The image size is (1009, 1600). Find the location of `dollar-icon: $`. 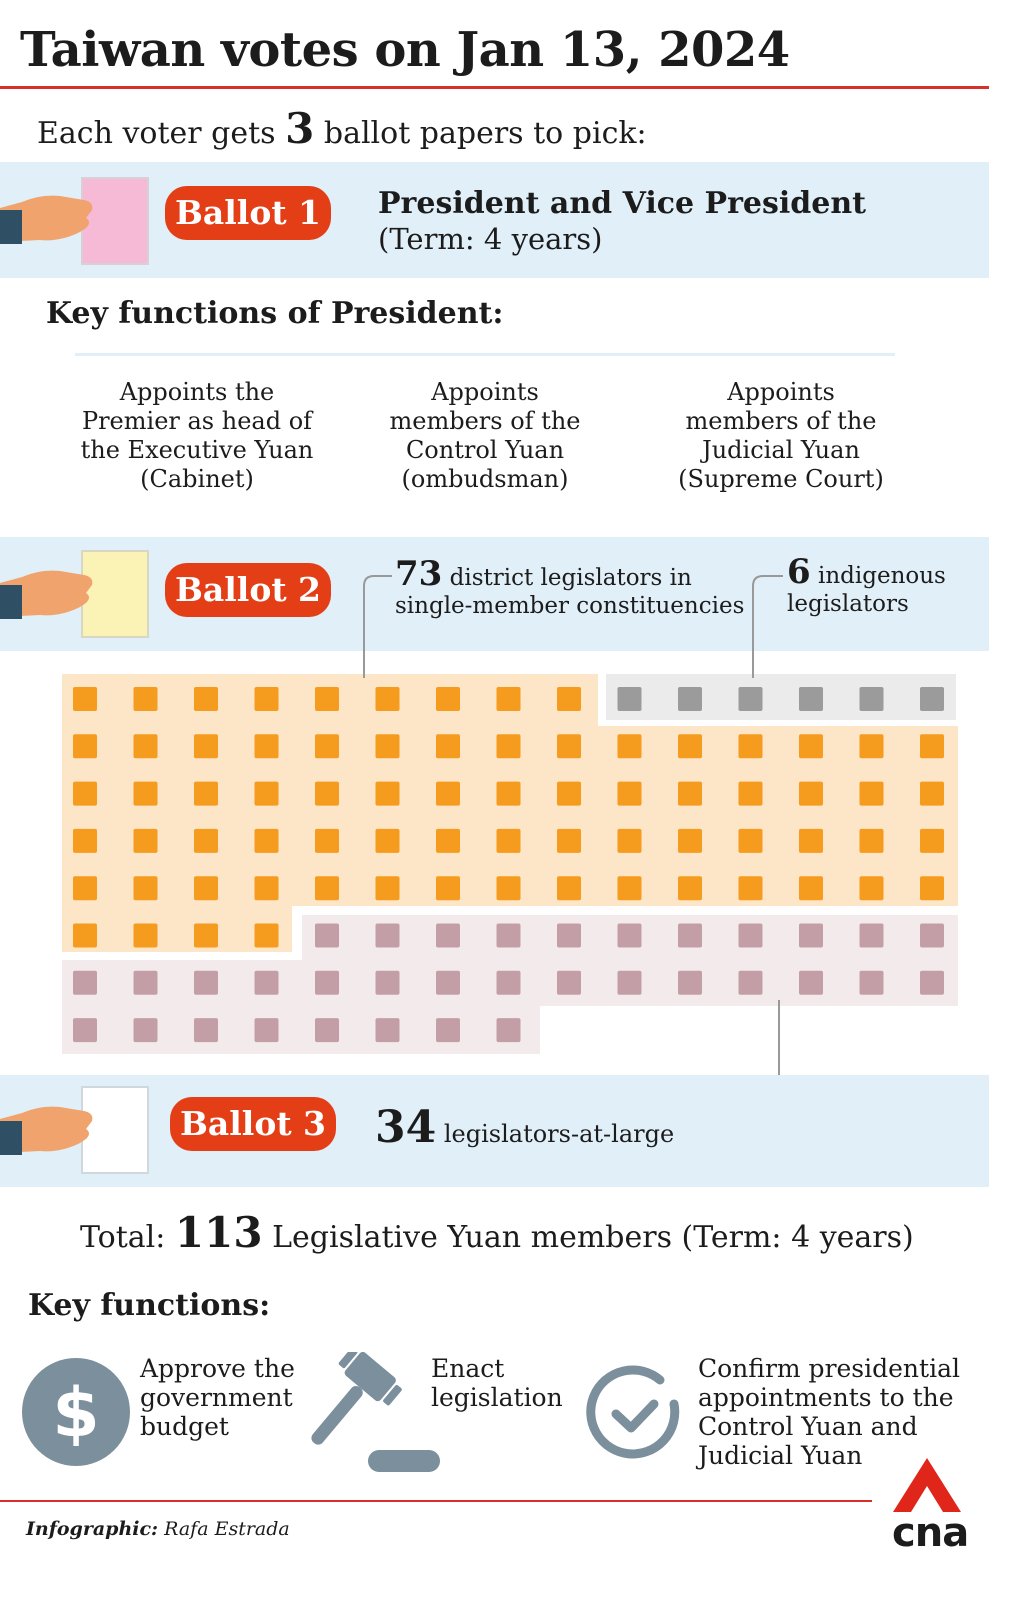

dollar-icon: $ is located at coordinates (76, 1412).